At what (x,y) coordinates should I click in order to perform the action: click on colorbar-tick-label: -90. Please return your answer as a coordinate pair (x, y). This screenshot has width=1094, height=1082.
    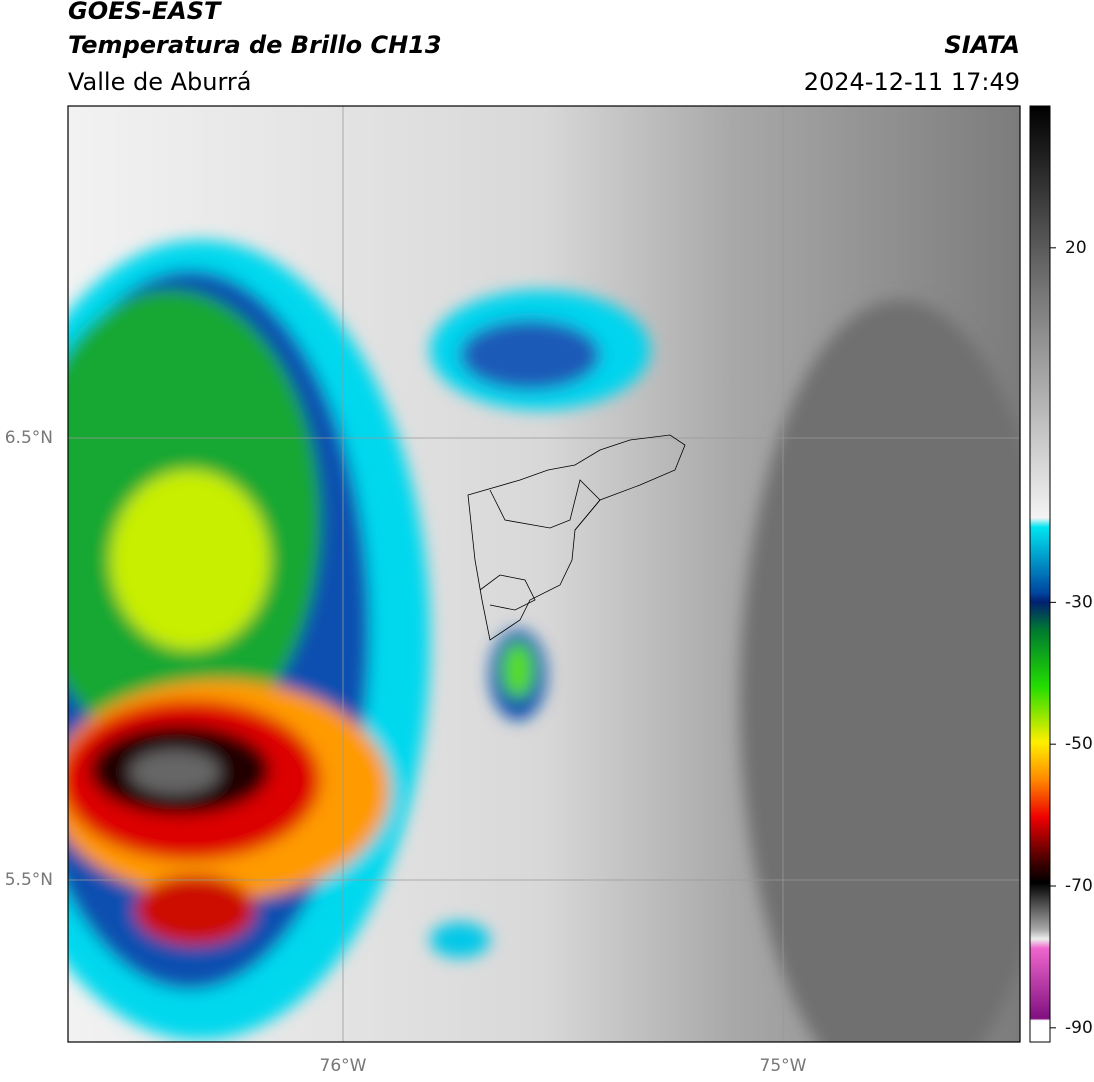
    Looking at the image, I should click on (1079, 1028).